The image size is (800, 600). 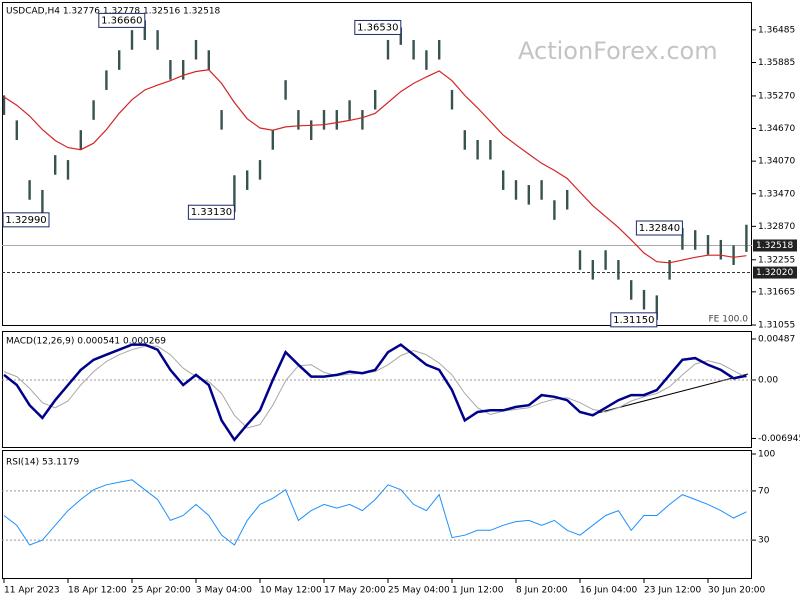 I want to click on y-tick-label: 1.32870, so click(x=776, y=227).